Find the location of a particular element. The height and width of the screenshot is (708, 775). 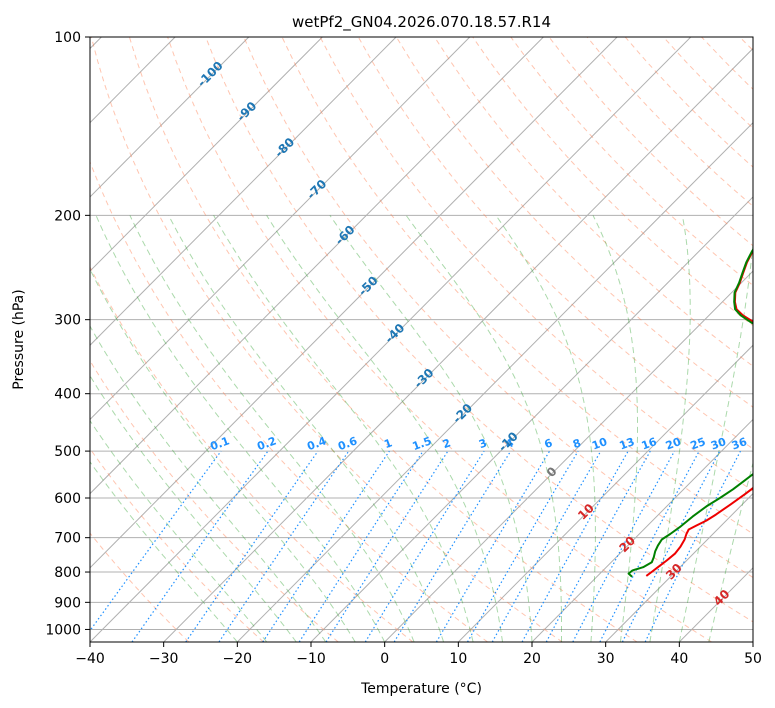

mixing-ratio-label: 30 is located at coordinates (718, 444).